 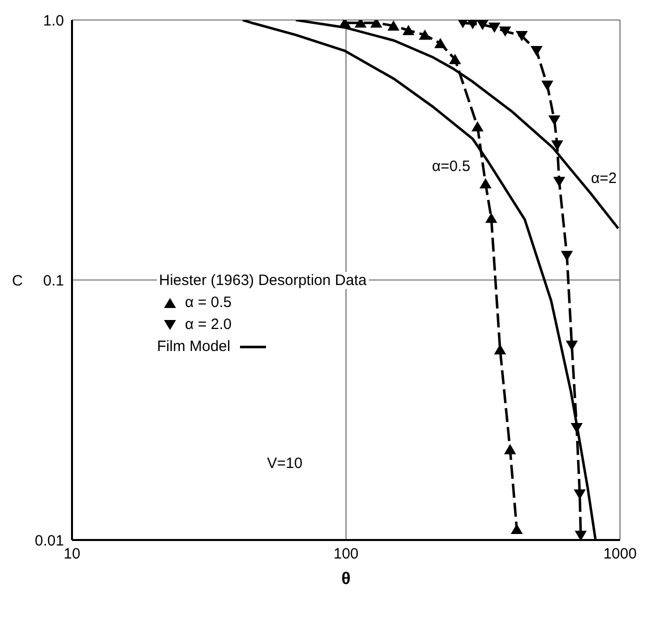 I want to click on y-tick-label: 0.1, so click(x=53, y=281).